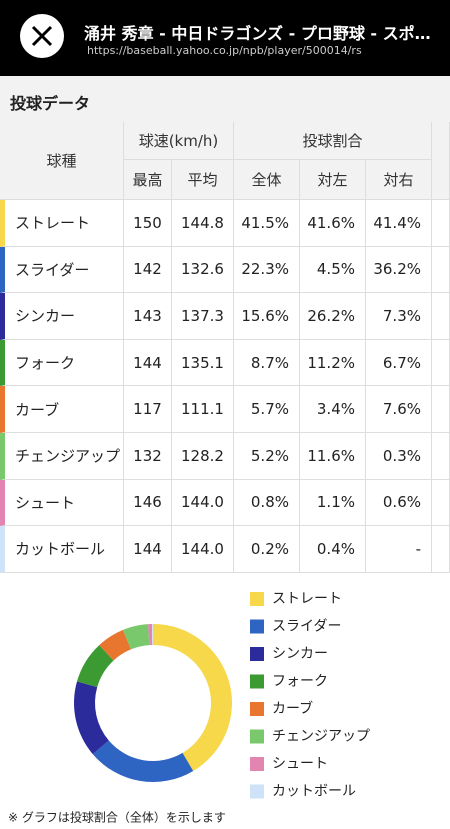  What do you see at coordinates (203, 316) in the screenshot?
I see `table-cell: 137.3` at bounding box center [203, 316].